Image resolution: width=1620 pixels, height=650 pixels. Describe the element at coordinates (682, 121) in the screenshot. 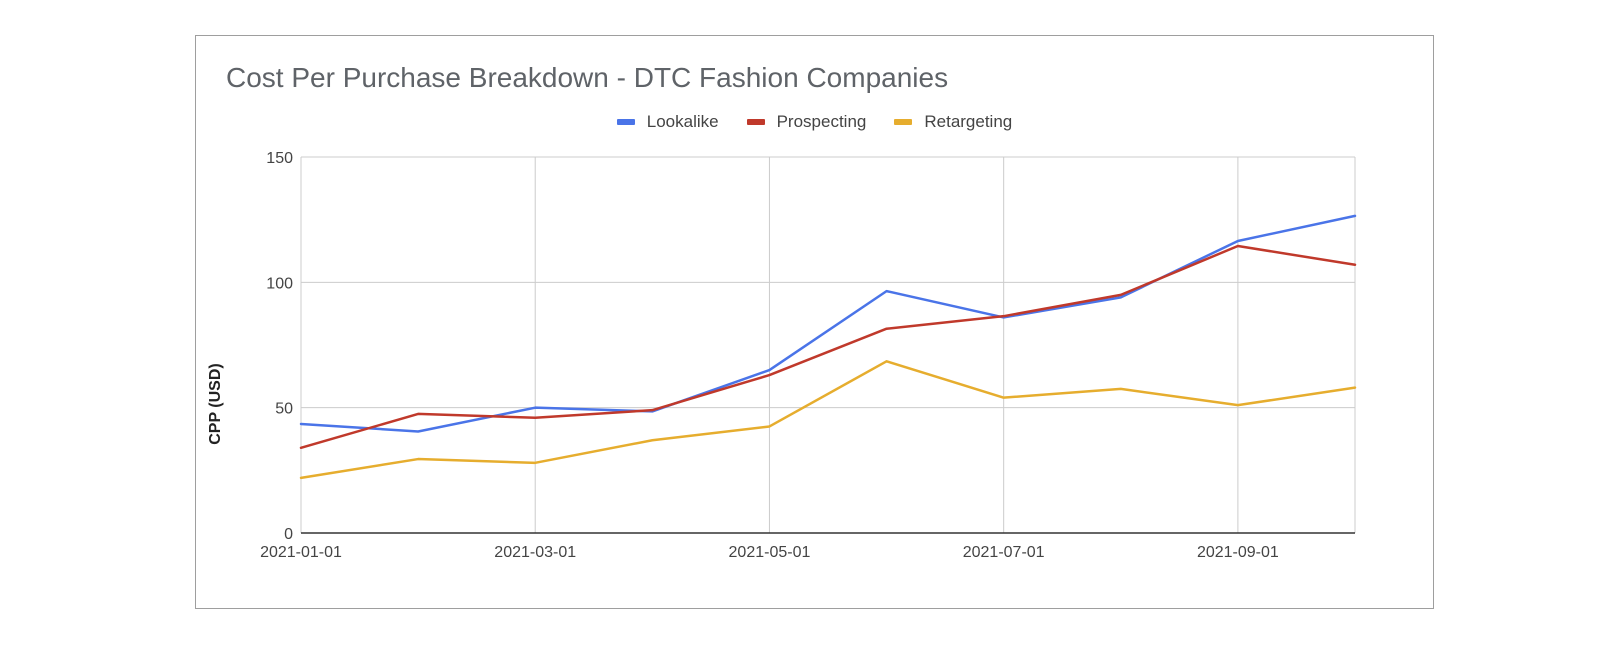

I see `legend-label-lookalike: Lookalike` at that location.